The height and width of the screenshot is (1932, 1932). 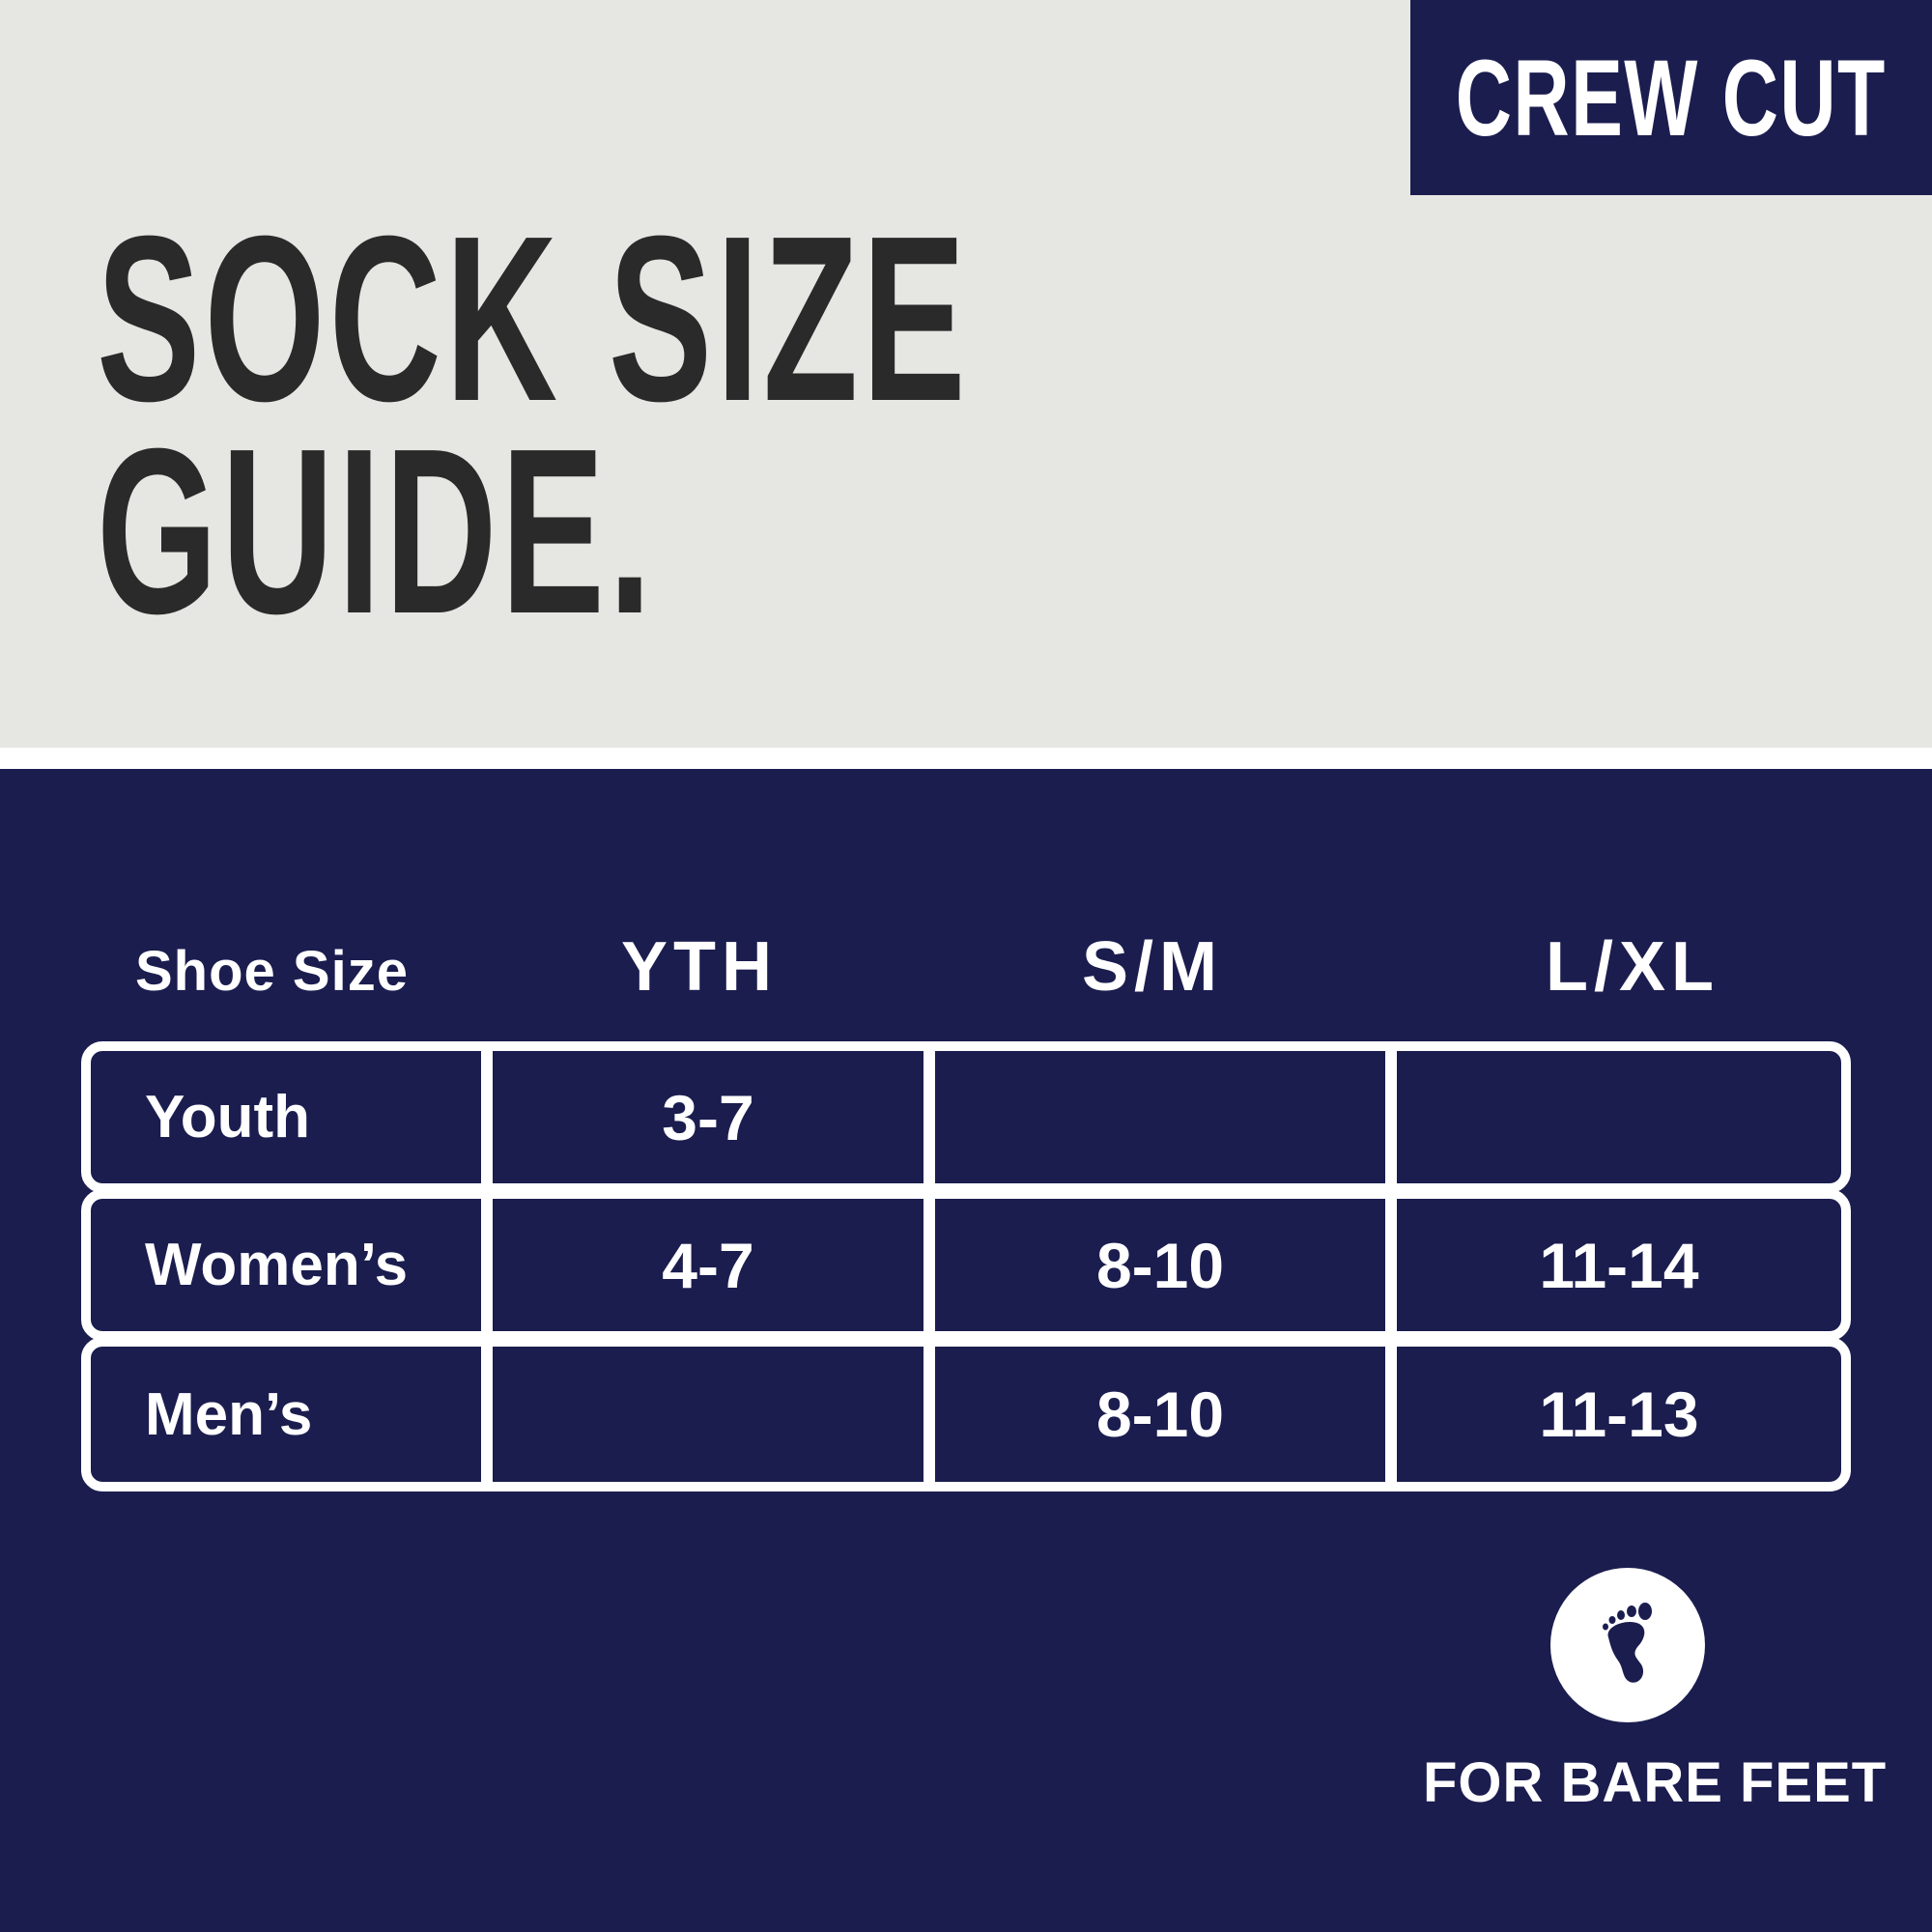 What do you see at coordinates (1166, 1117) in the screenshot?
I see `cell-sm` at bounding box center [1166, 1117].